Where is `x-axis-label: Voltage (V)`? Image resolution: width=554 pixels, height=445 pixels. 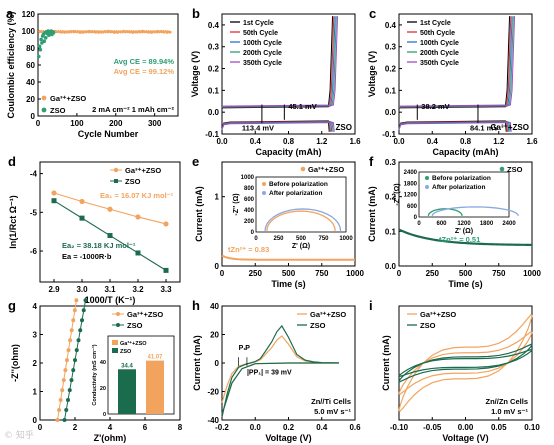 x-axis-label: Voltage (V) is located at coordinates (465, 438).